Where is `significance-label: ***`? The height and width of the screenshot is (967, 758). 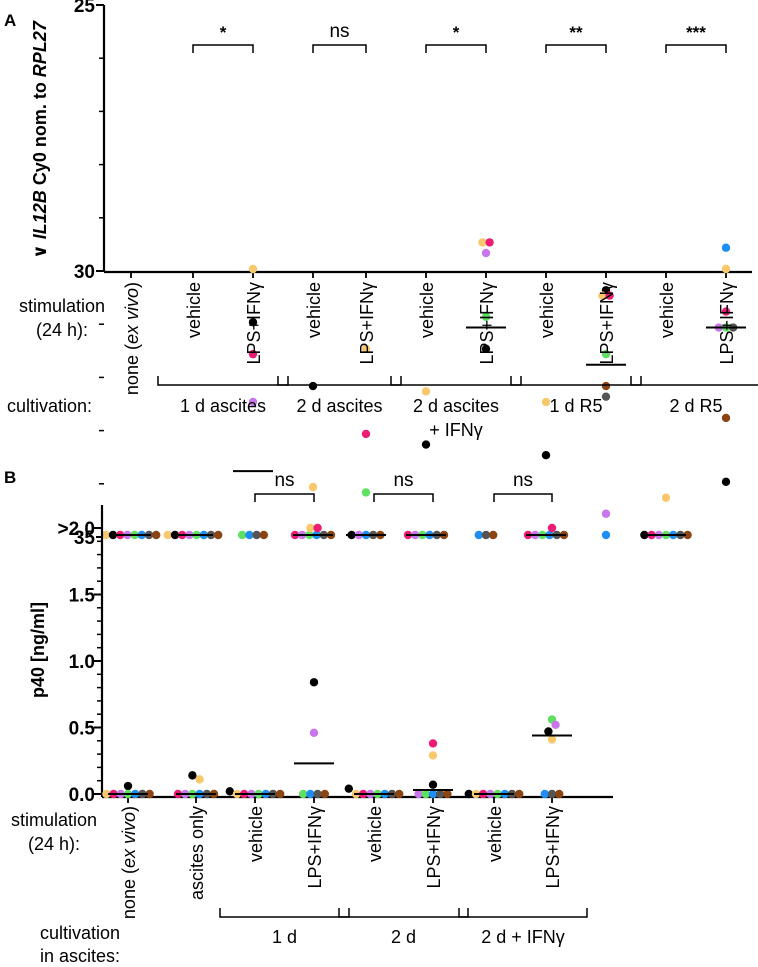
significance-label: *** is located at coordinates (696, 32).